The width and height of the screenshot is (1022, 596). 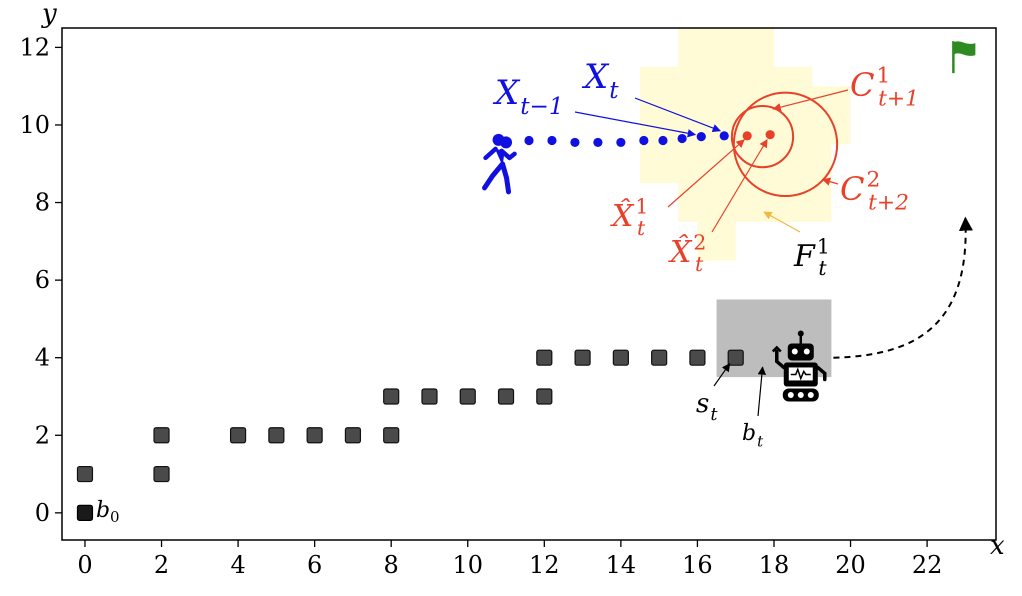 I want to click on label-b-0: b0, so click(x=108, y=512).